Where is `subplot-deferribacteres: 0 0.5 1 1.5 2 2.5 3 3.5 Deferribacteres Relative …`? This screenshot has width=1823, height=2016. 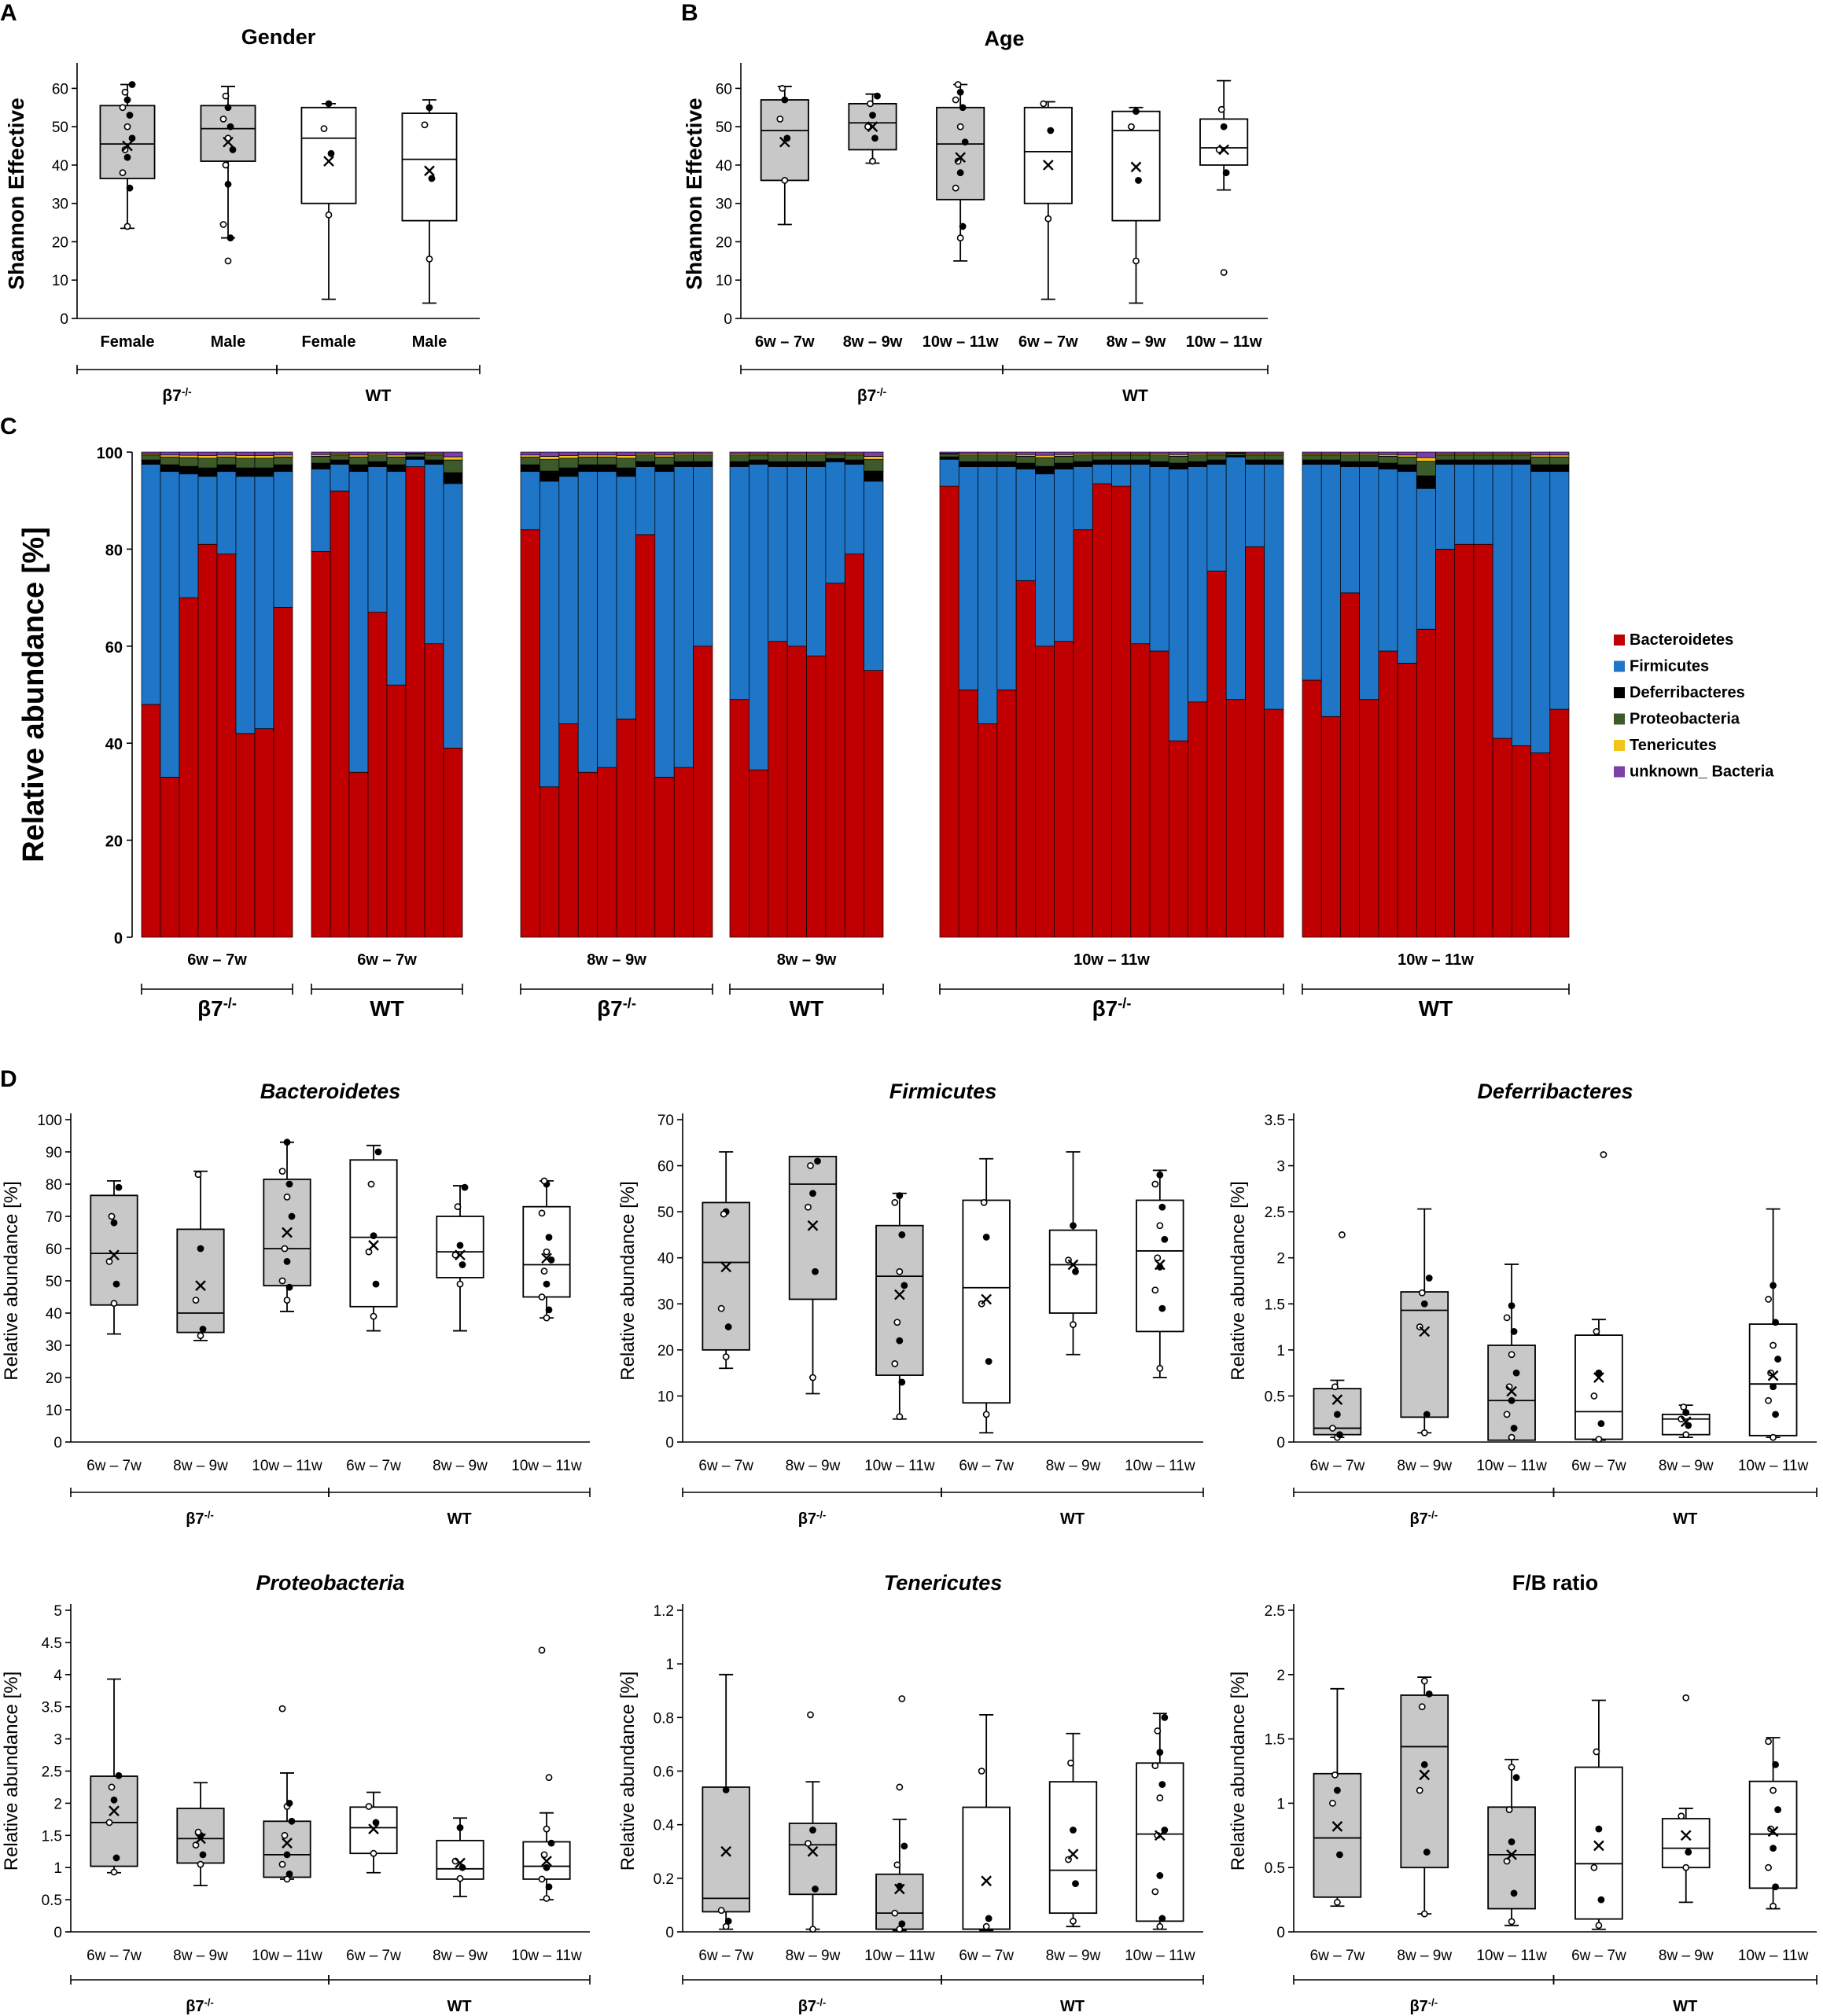 subplot-deferribacteres: 0 0.5 1 1.5 2 2.5 3 3.5 Deferribacteres Relative … is located at coordinates (1523, 1304).